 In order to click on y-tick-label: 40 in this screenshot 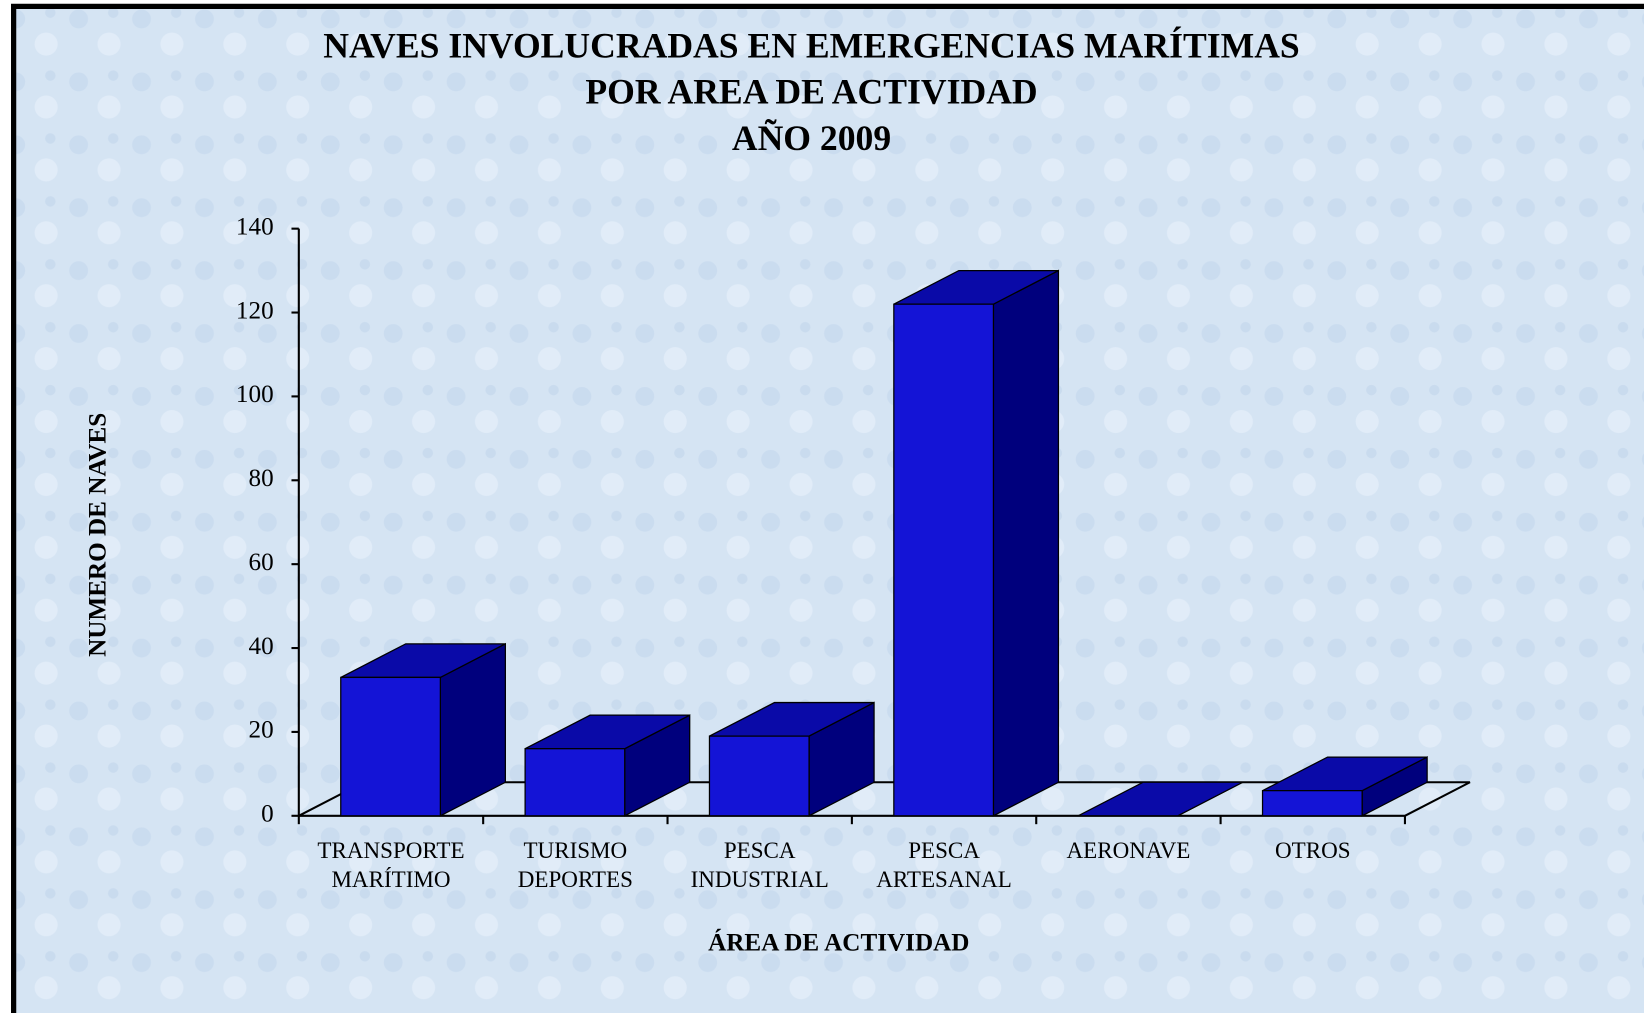, I will do `click(260, 646)`.